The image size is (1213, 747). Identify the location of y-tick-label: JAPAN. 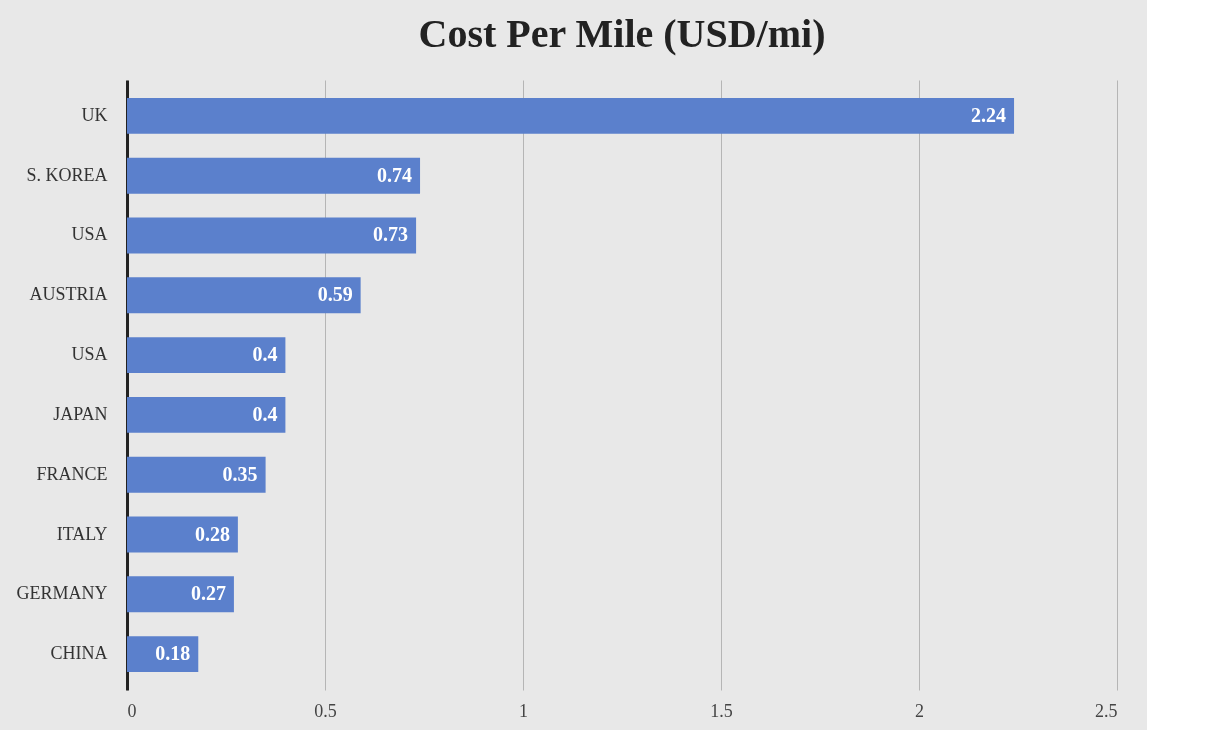
(80, 413).